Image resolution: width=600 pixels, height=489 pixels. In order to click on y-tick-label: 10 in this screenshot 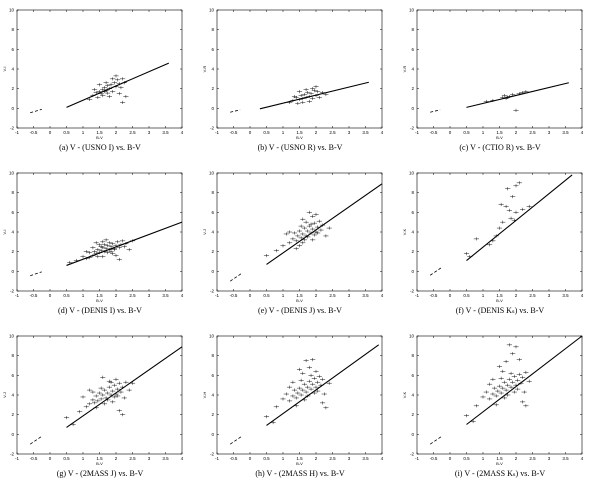, I will do `click(412, 336)`.